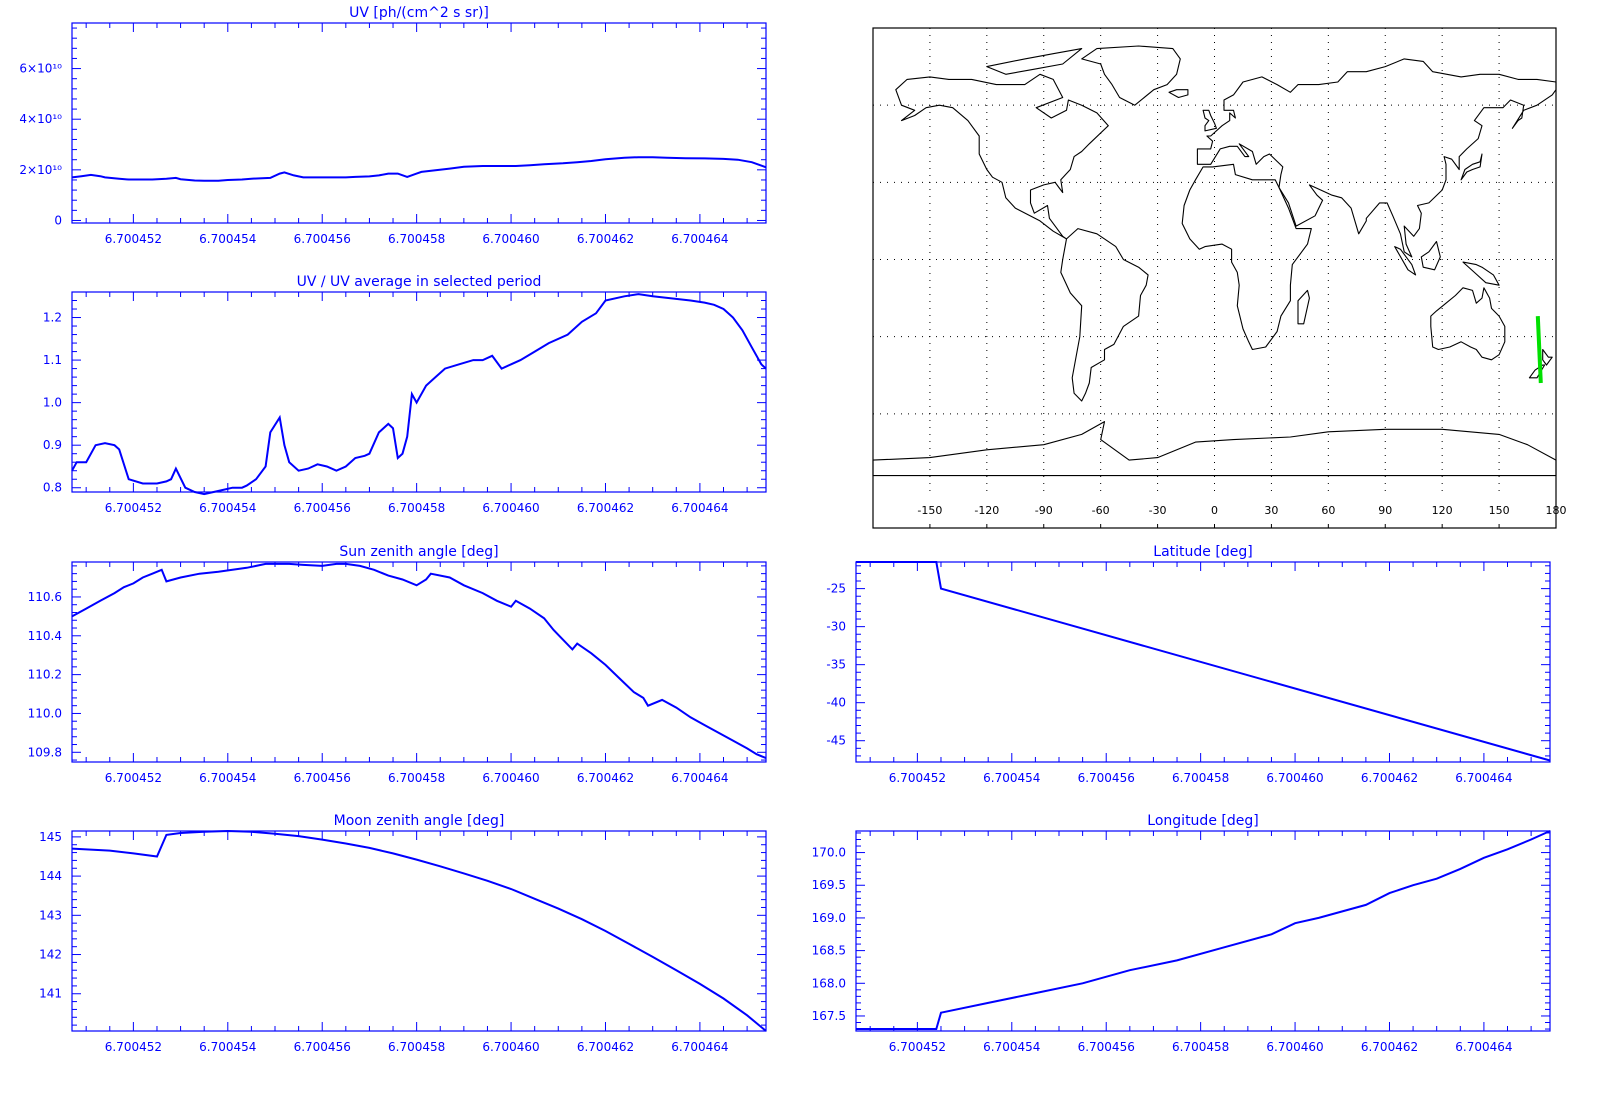 This screenshot has height=1100, width=1600. I want to click on y-tick-label: 143, so click(50, 915).